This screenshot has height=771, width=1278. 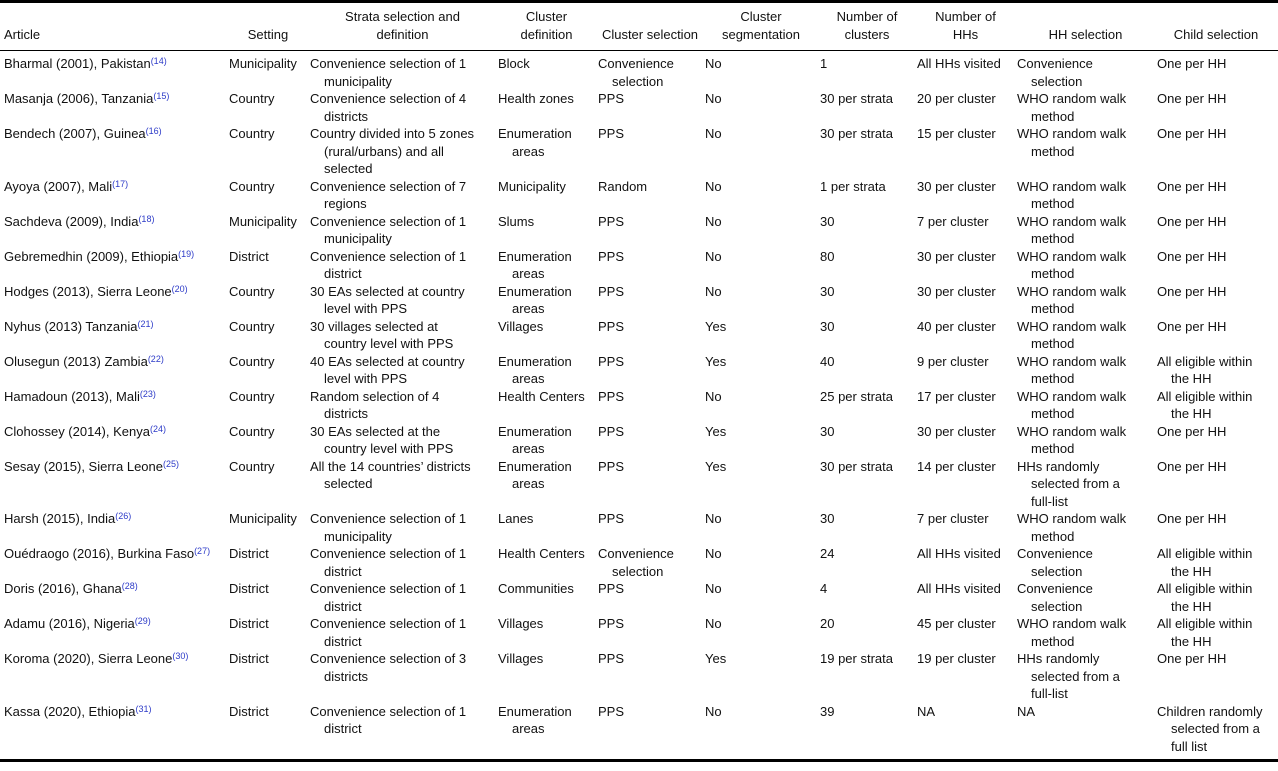 What do you see at coordinates (71, 221) in the screenshot?
I see `article-label: Sachdeva (2009), India` at bounding box center [71, 221].